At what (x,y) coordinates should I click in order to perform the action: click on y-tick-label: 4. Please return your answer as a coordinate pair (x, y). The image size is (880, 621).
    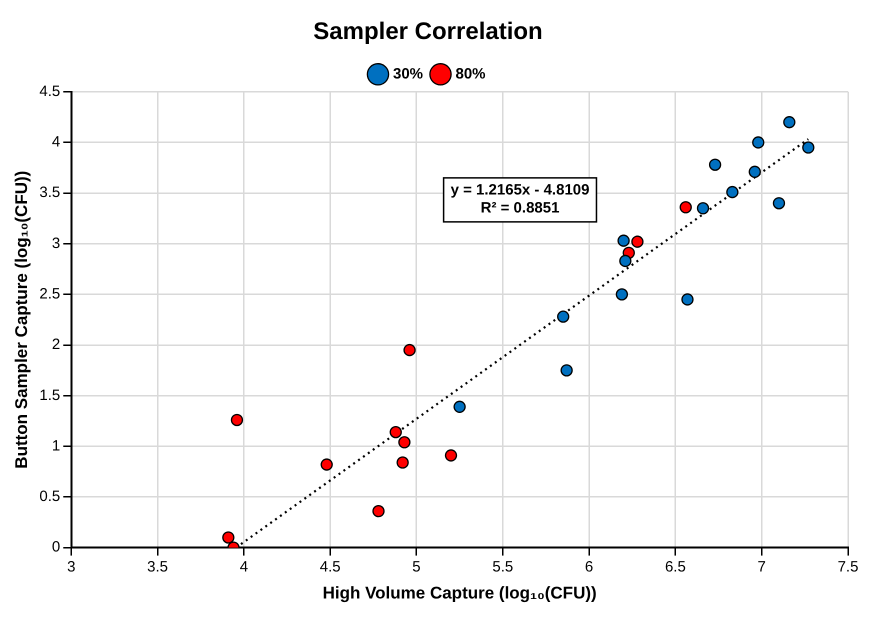
    Looking at the image, I should click on (56, 142).